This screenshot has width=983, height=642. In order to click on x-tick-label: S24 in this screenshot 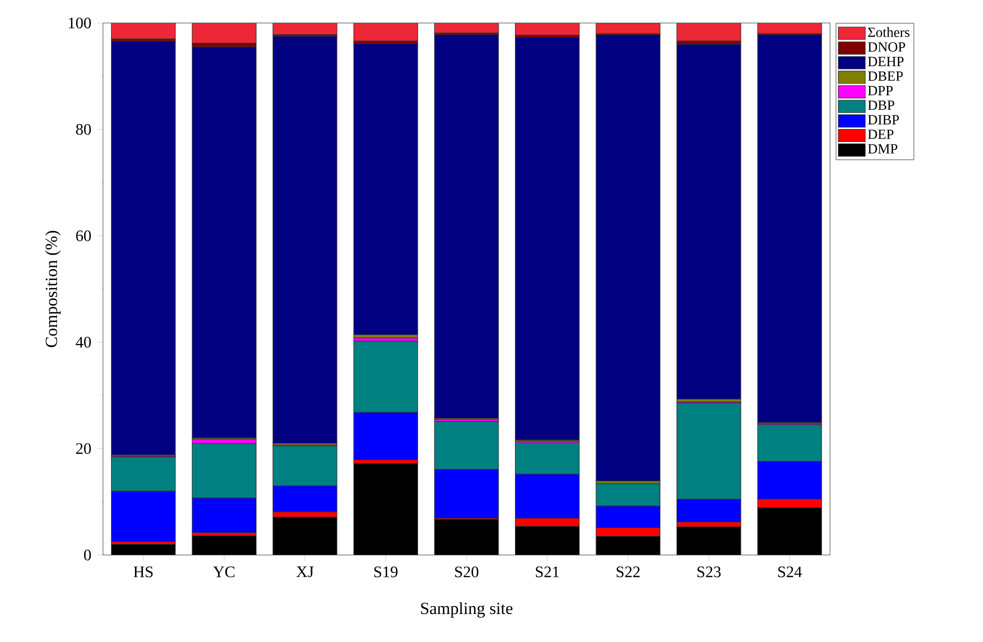, I will do `click(790, 572)`.